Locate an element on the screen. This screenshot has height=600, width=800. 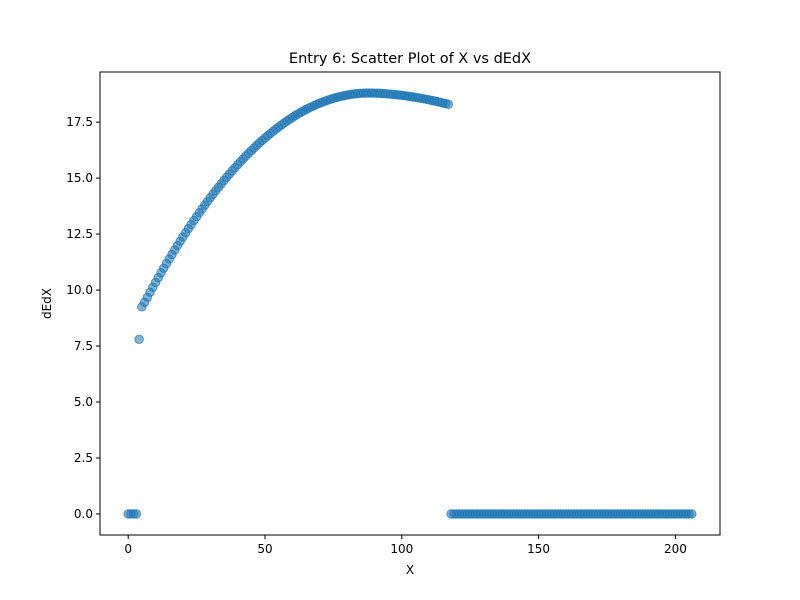
y-tick-label: 10.0 is located at coordinates (79, 290).